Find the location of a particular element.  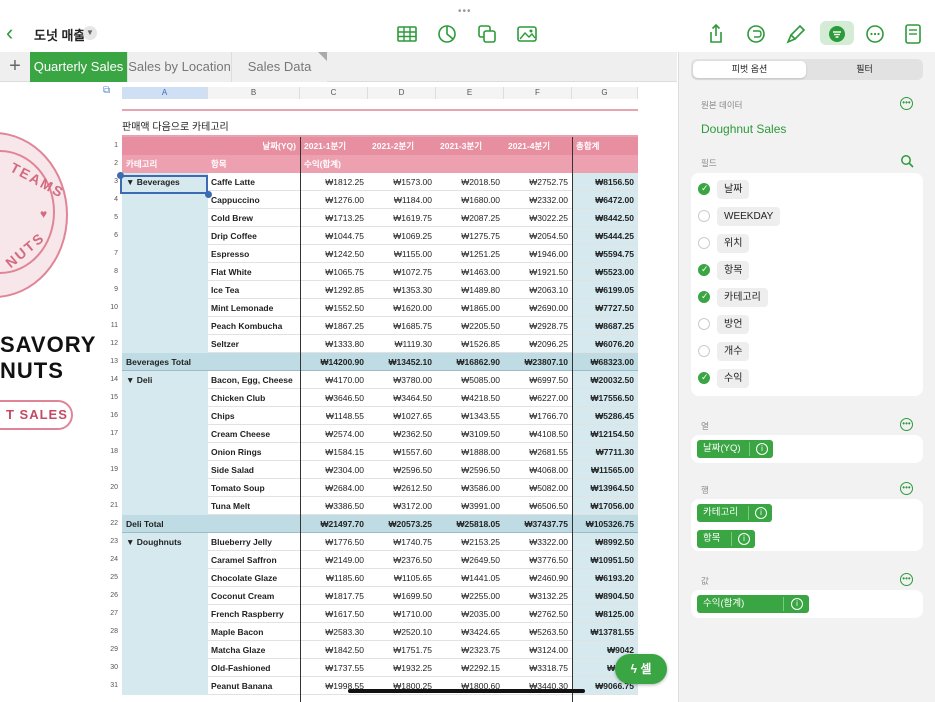

field-item: WEEKDAY is located at coordinates (807, 216).